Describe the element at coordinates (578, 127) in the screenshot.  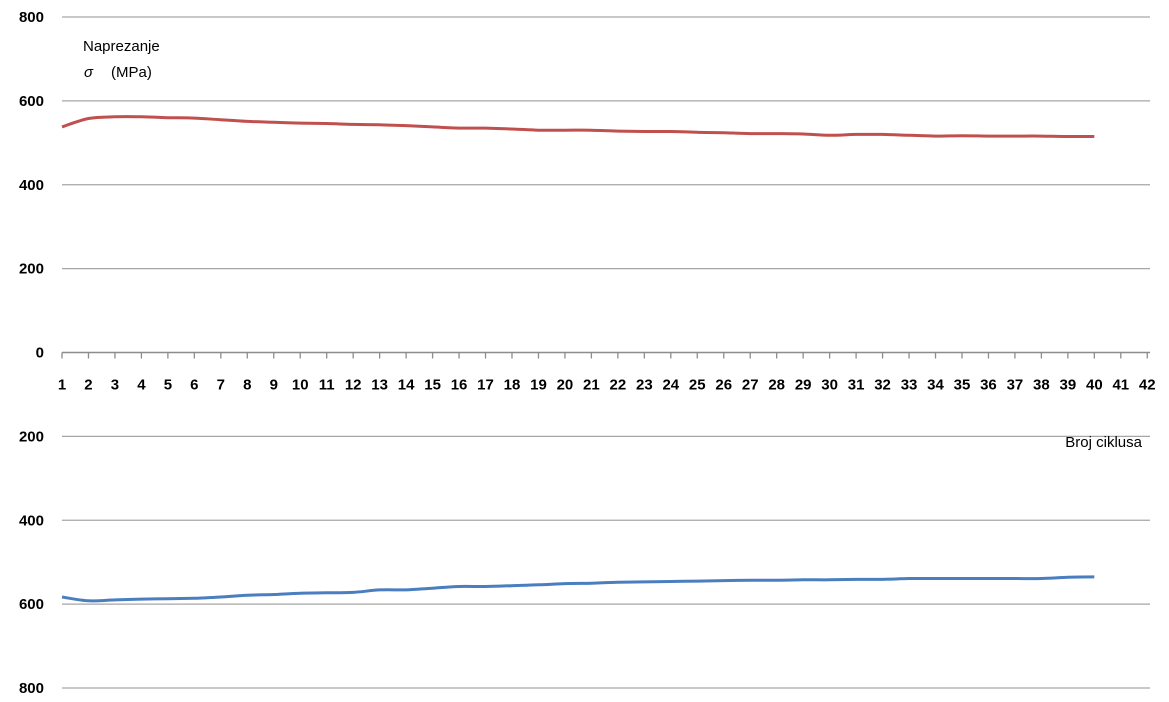
I see `tension-series-line` at that location.